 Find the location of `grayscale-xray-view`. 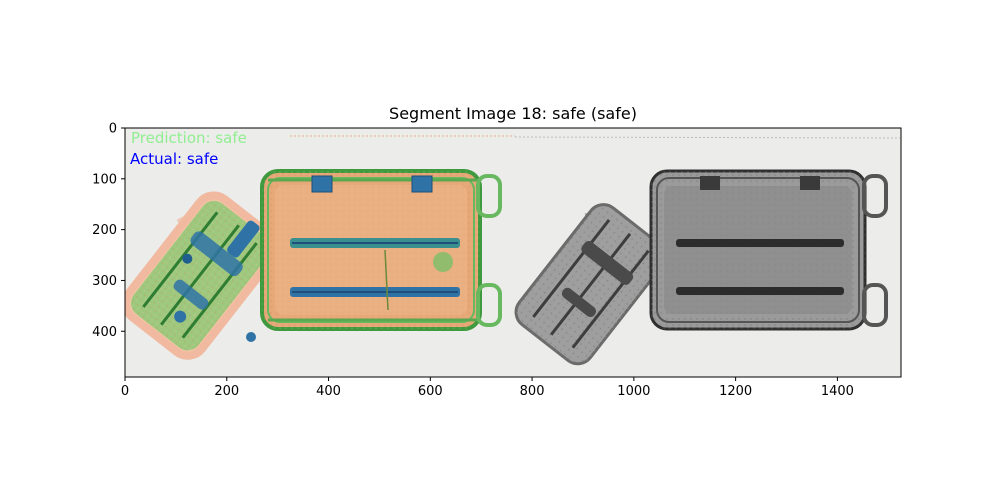

grayscale-xray-view is located at coordinates (701, 267).